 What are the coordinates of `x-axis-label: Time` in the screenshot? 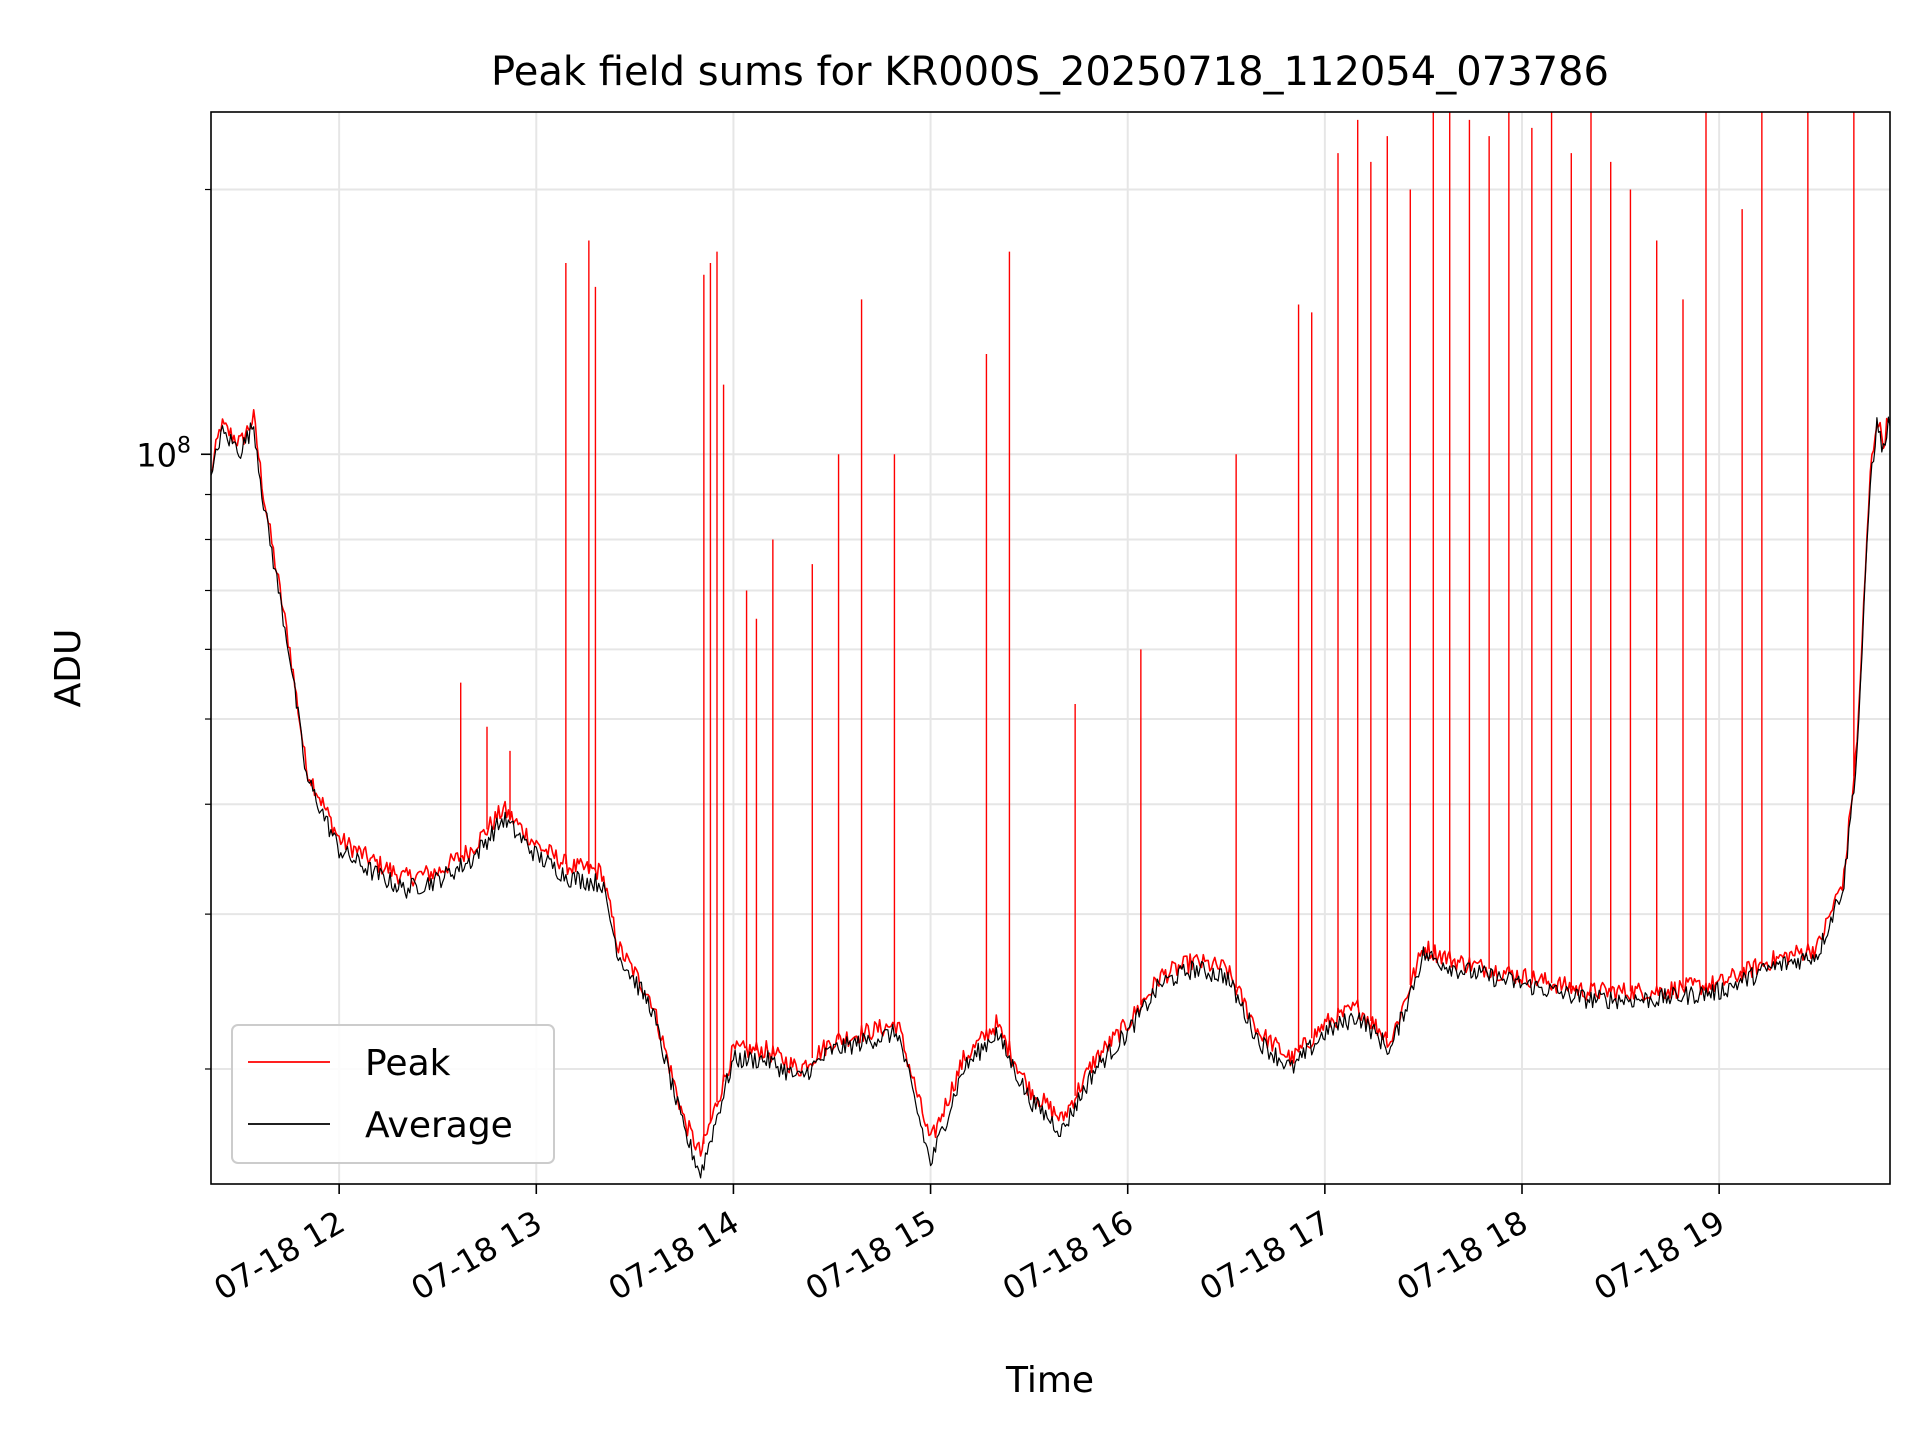 It's located at (1049, 1380).